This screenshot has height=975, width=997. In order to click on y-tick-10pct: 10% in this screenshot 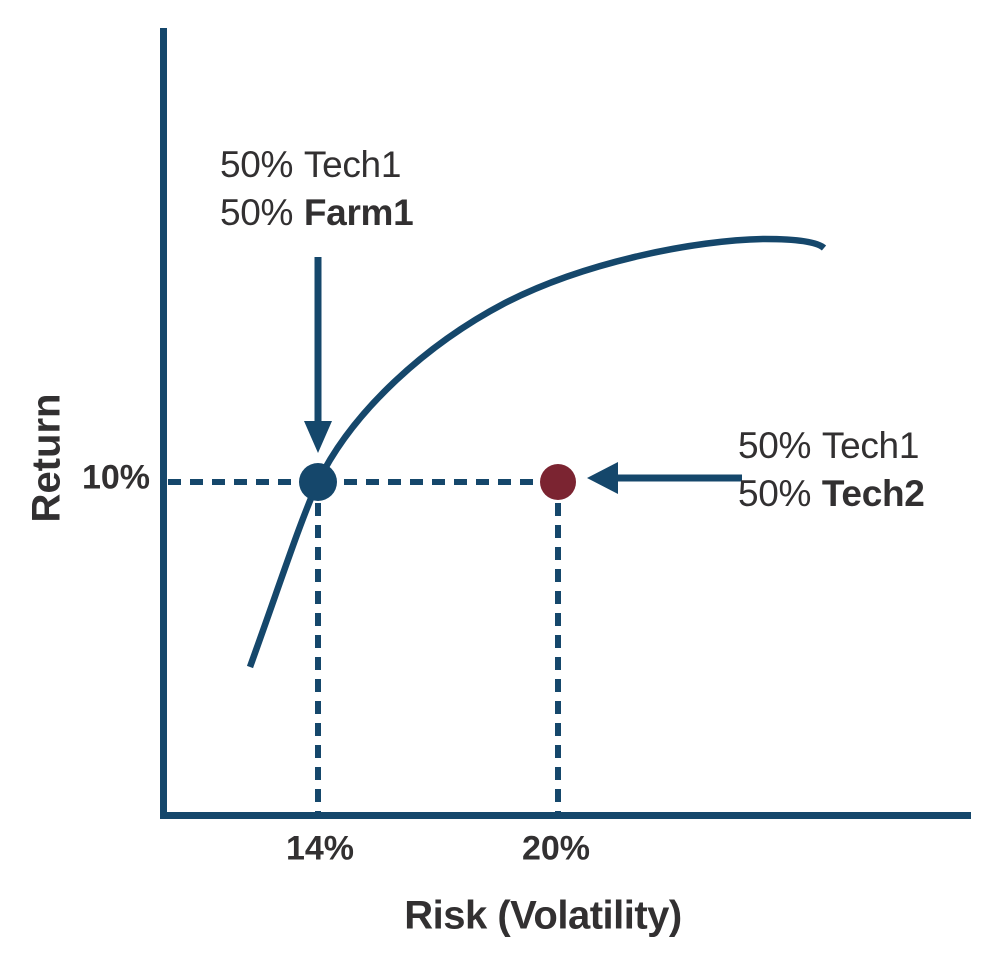, I will do `click(116, 477)`.